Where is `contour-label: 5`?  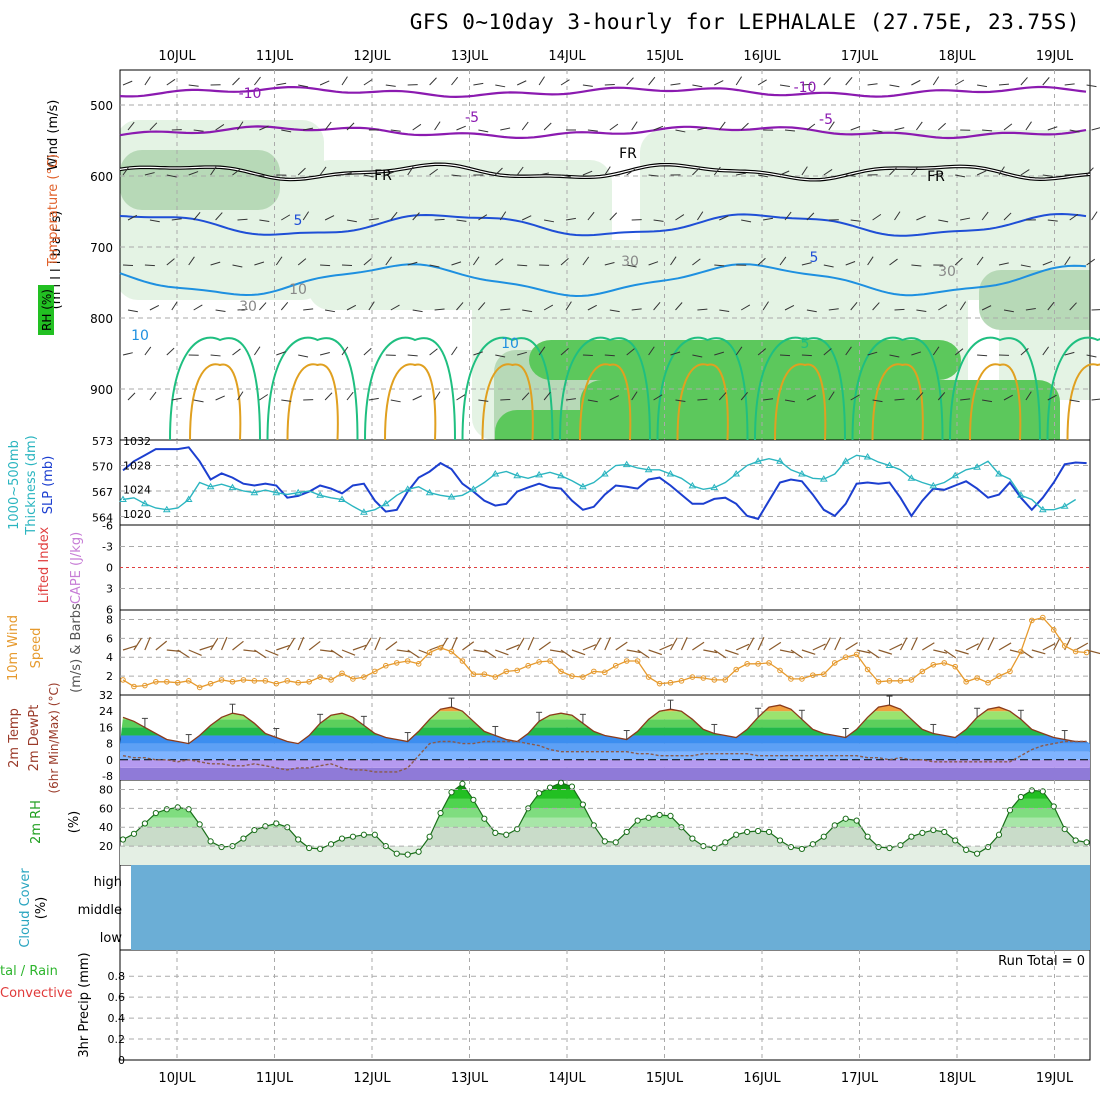
contour-label: 5 is located at coordinates (805, 344).